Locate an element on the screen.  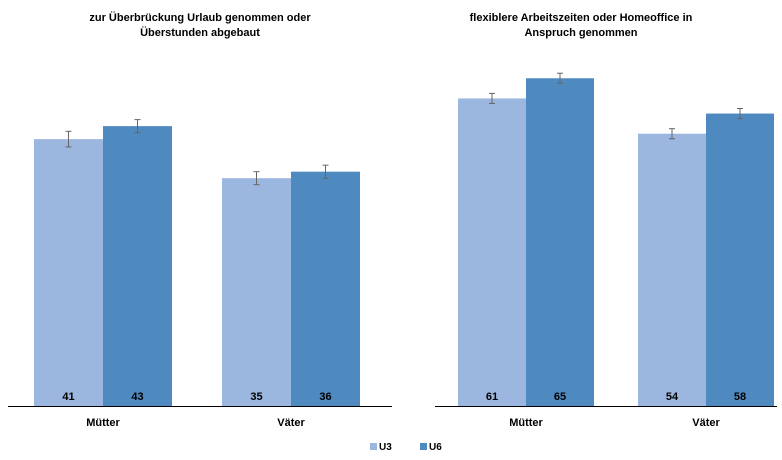
data-label: 61 is located at coordinates (492, 397).